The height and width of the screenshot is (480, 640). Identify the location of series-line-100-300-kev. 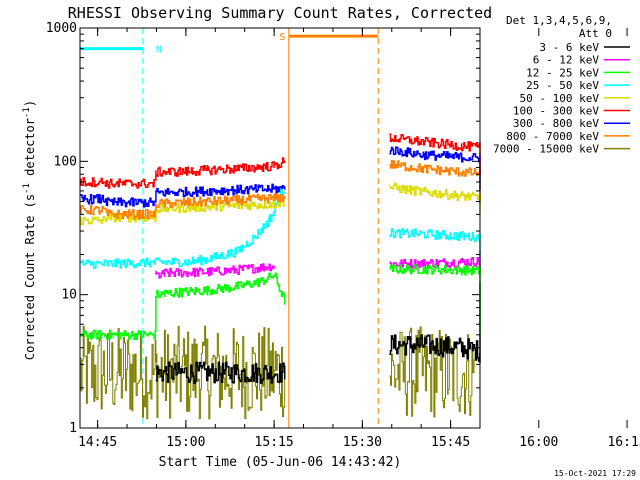
(183, 173).